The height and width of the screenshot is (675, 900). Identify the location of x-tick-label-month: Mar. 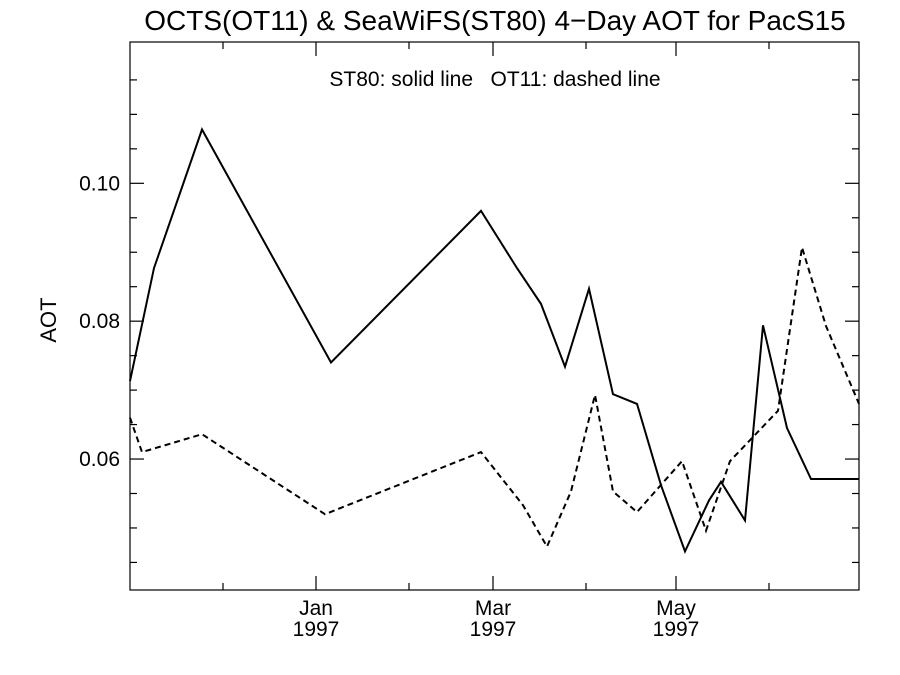
(493, 608).